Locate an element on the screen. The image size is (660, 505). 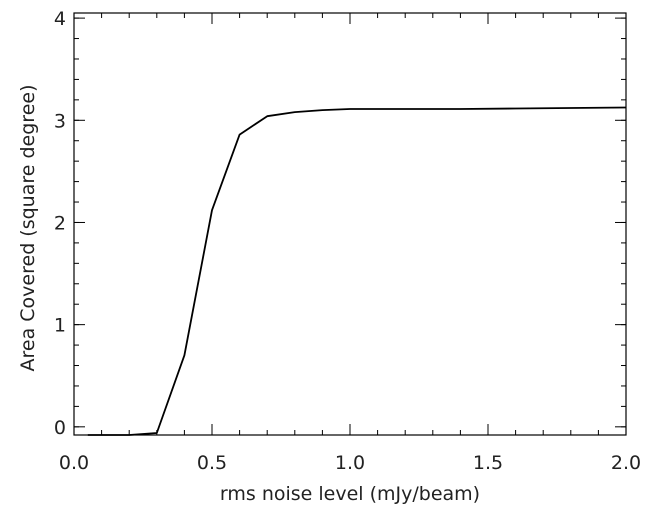
x-tick-label: 0.0 is located at coordinates (74, 463).